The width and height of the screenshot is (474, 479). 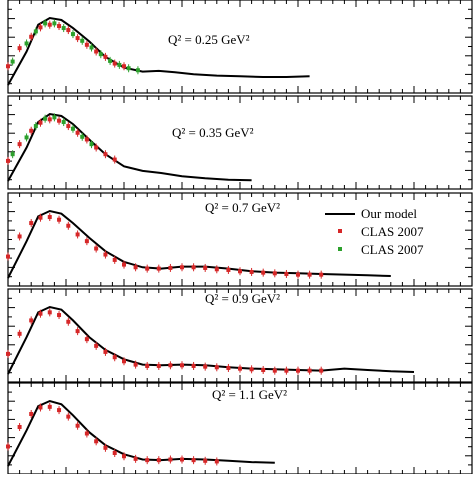 I want to click on legend: Our model CLAS 2007 CLAS 2007, so click(x=374, y=231).